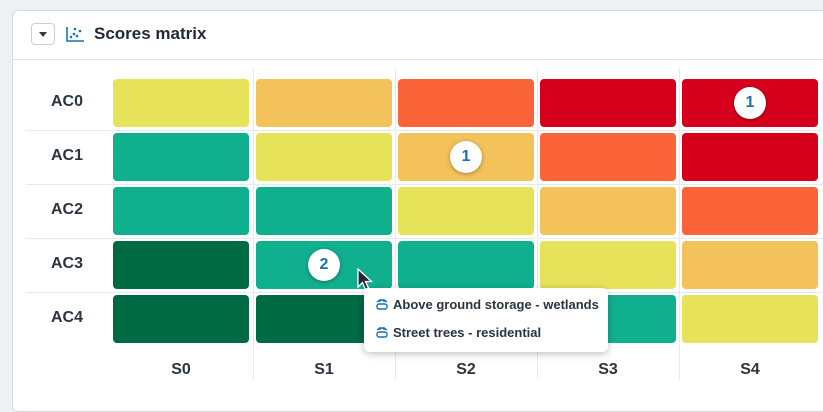 The image size is (823, 412). I want to click on row-label: AC4, so click(67, 317).